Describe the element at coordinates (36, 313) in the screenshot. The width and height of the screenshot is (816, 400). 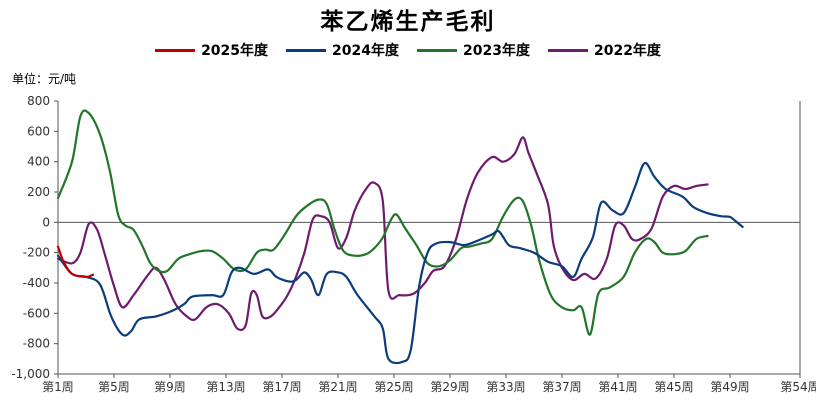
I see `y-tick-label: -600` at that location.